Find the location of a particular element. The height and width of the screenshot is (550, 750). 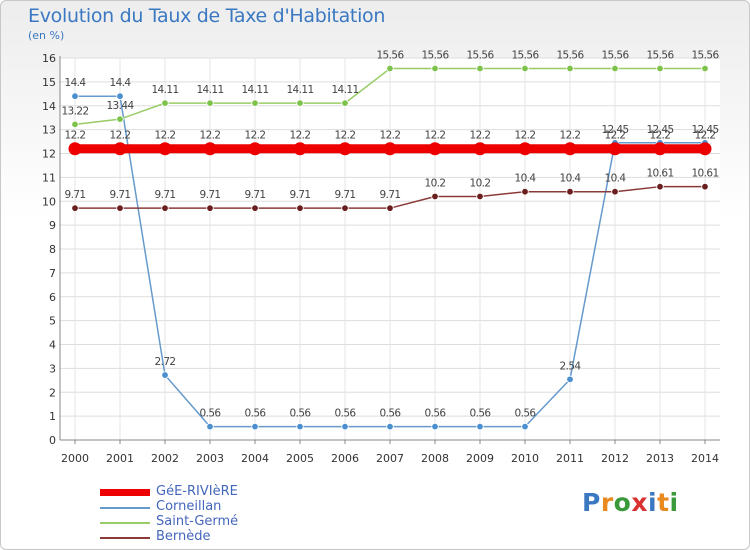

y-tick-label: 3 is located at coordinates (52, 368).